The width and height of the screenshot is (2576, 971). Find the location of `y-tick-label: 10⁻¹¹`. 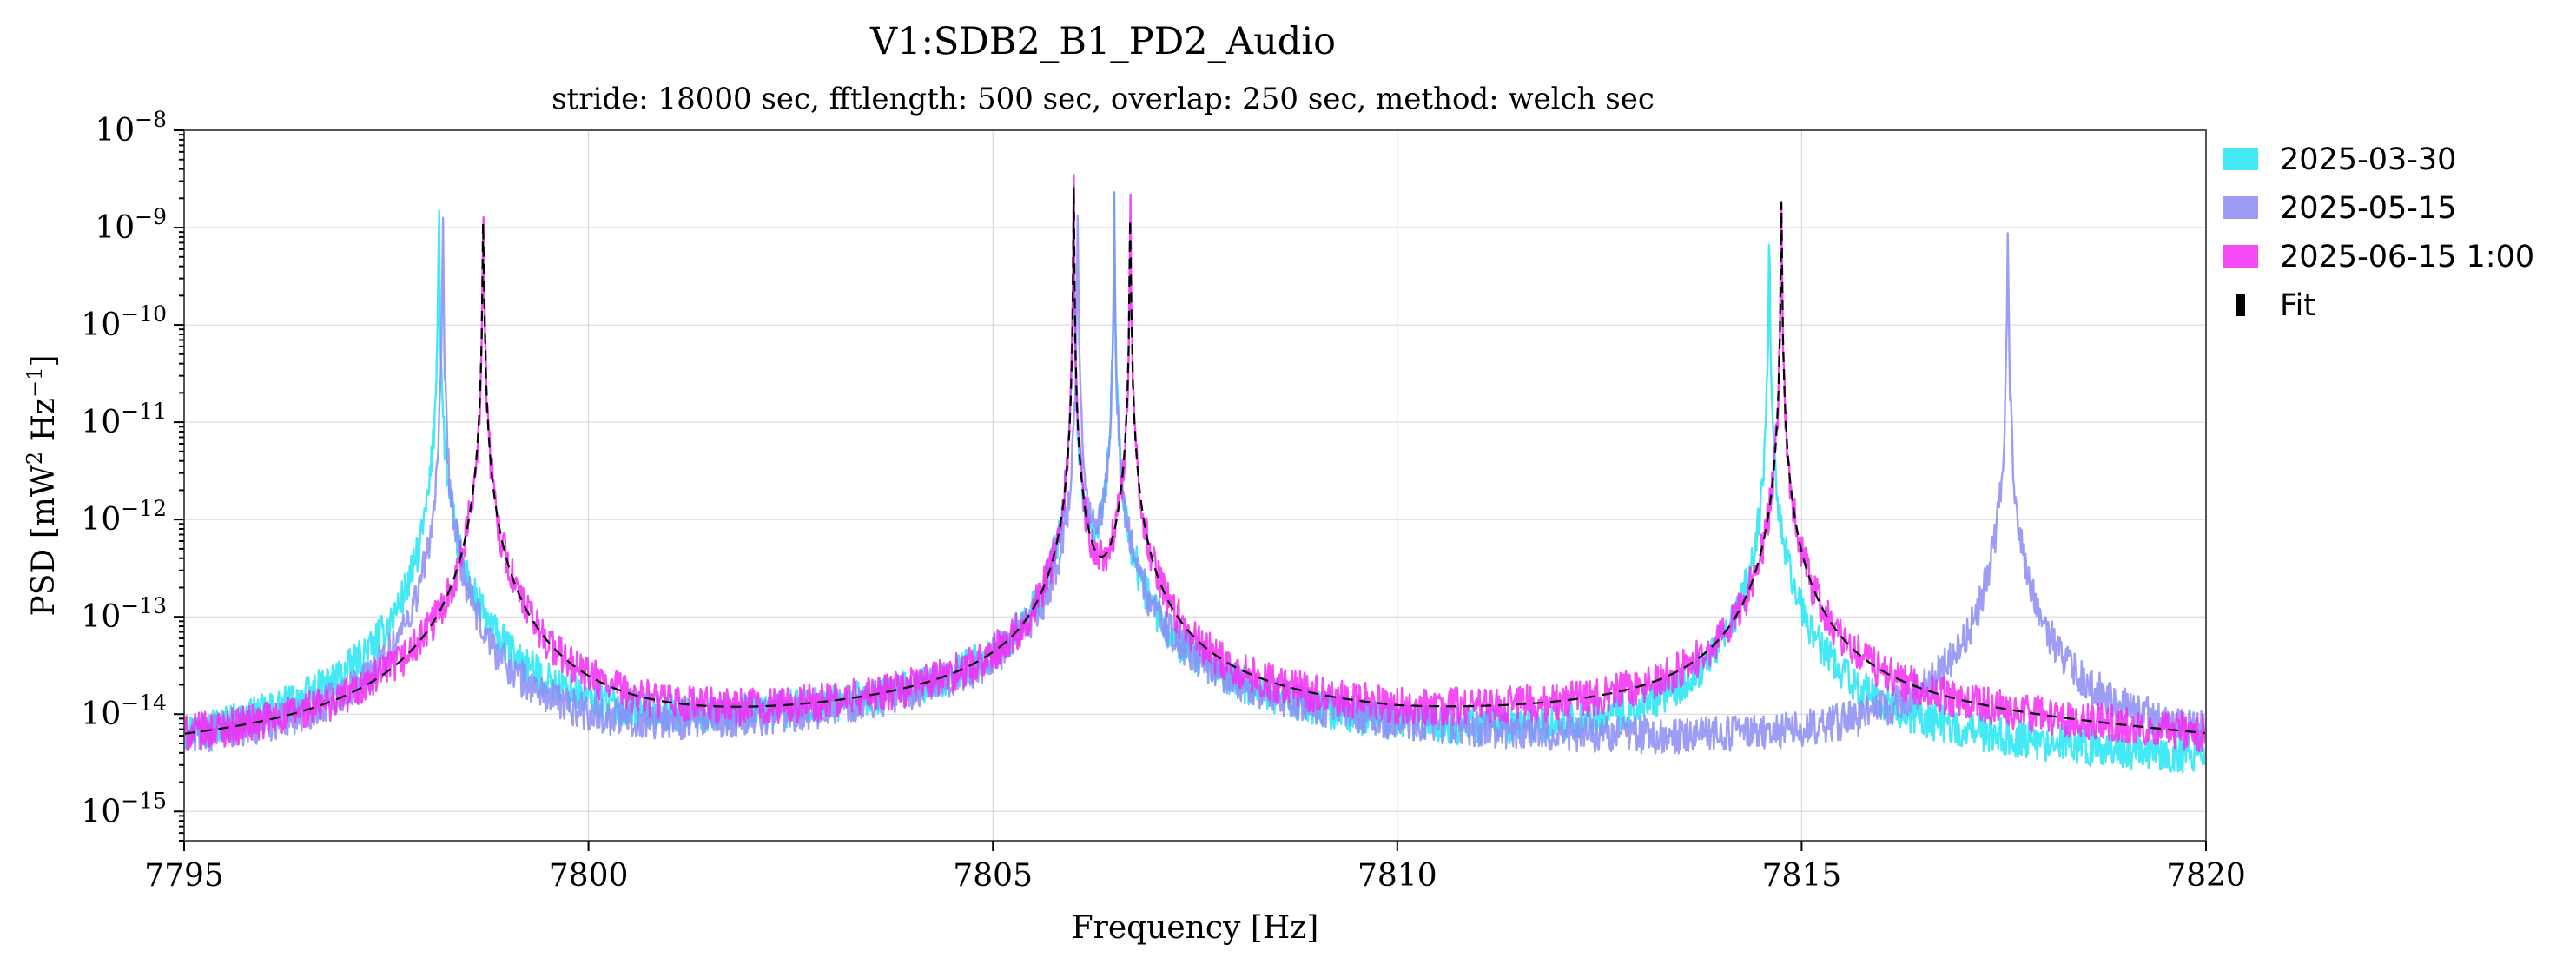

y-tick-label: 10⁻¹¹ is located at coordinates (124, 419).